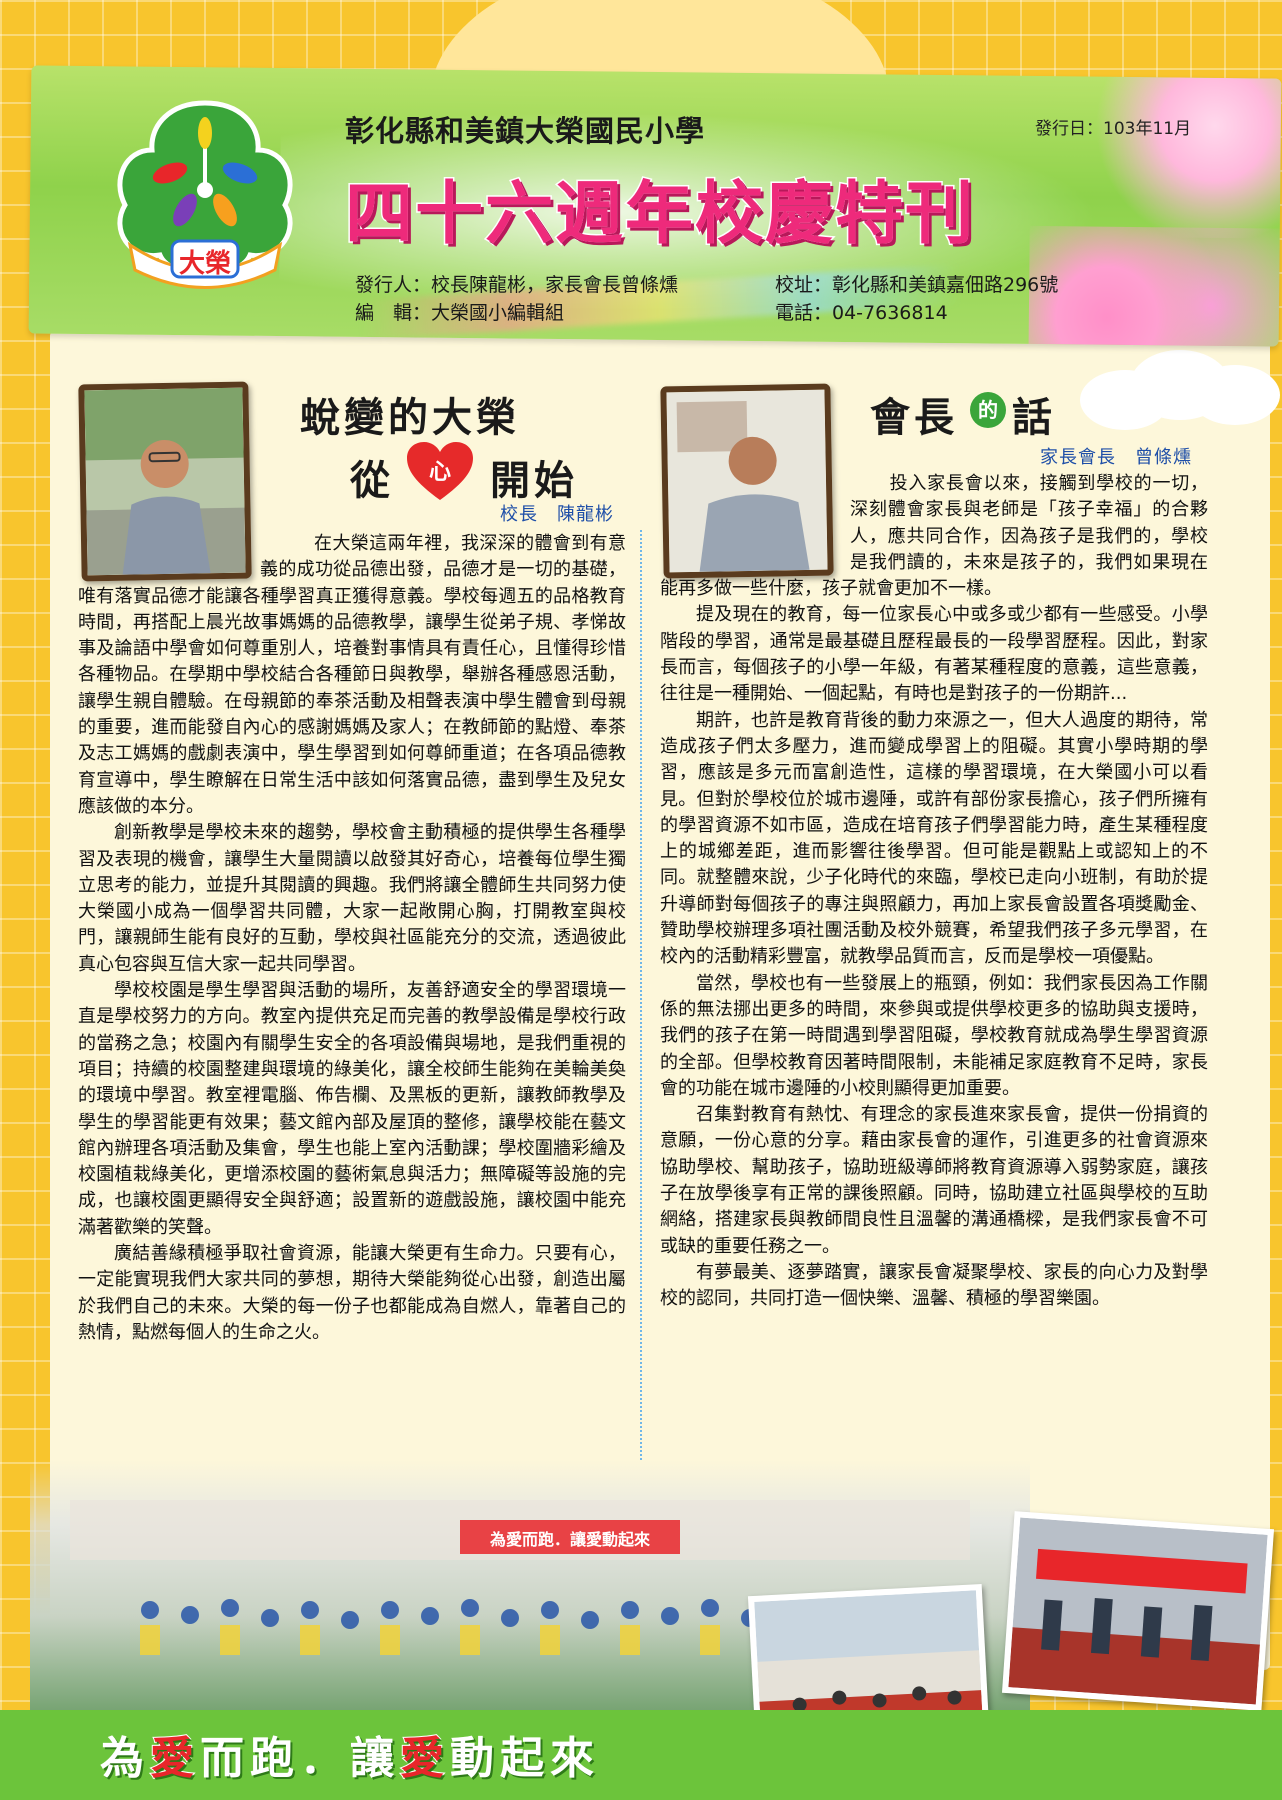  What do you see at coordinates (917, 285) in the screenshot?
I see `address-line: 校址：彰化縣和美鎮嘉佃路296號` at bounding box center [917, 285].